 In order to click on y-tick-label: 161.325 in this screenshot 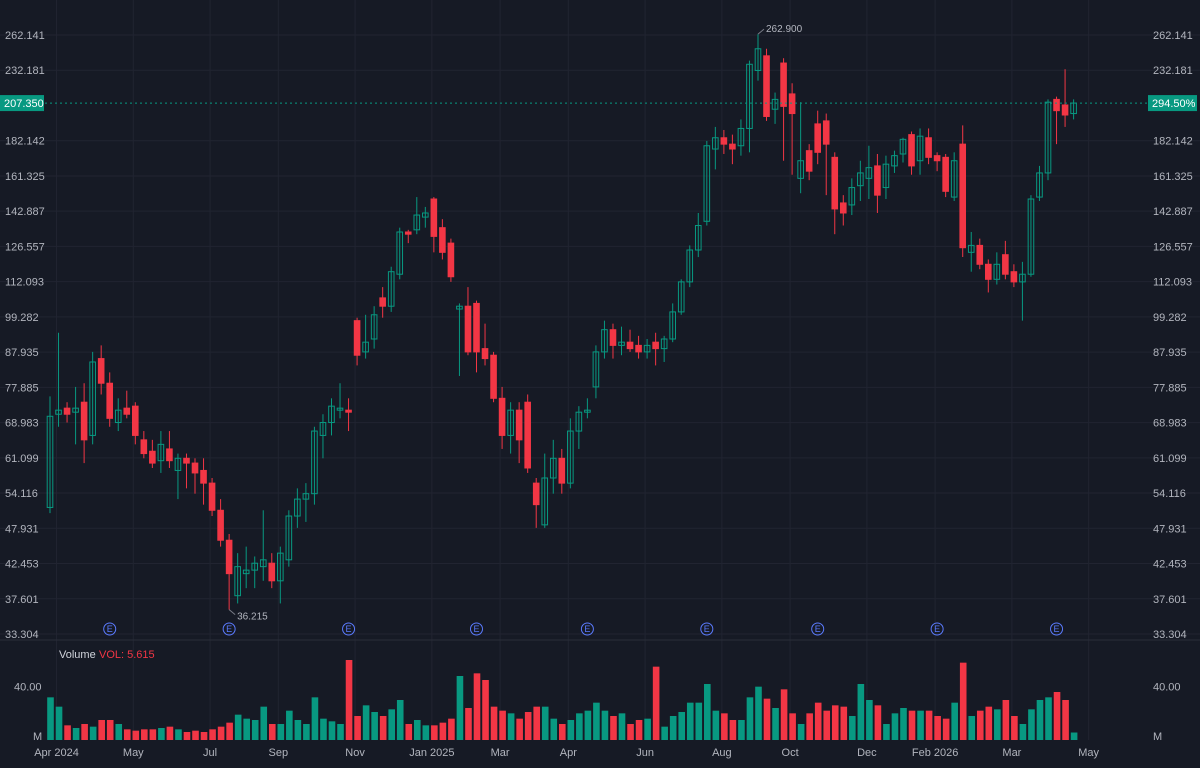, I will do `click(1173, 177)`.